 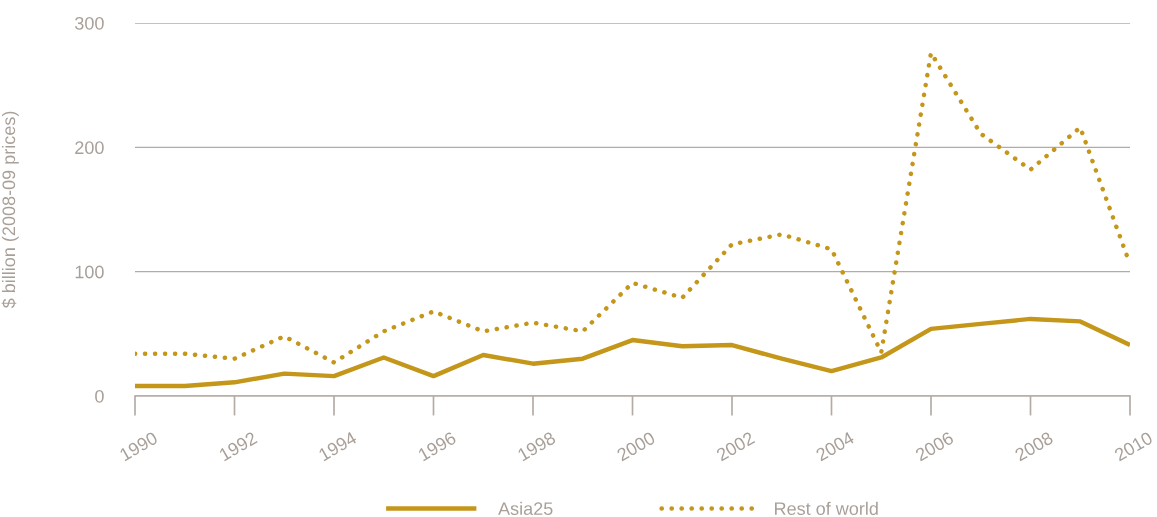 I want to click on x-tick-label: 2008, so click(x=1034, y=446).